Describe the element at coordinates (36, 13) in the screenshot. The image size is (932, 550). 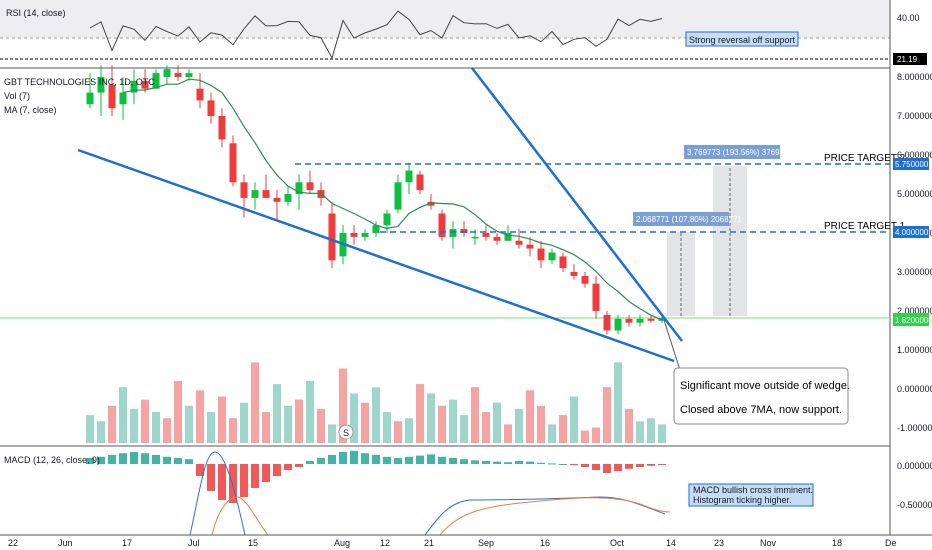
I see `rsi-label: RSI (14, close)` at that location.